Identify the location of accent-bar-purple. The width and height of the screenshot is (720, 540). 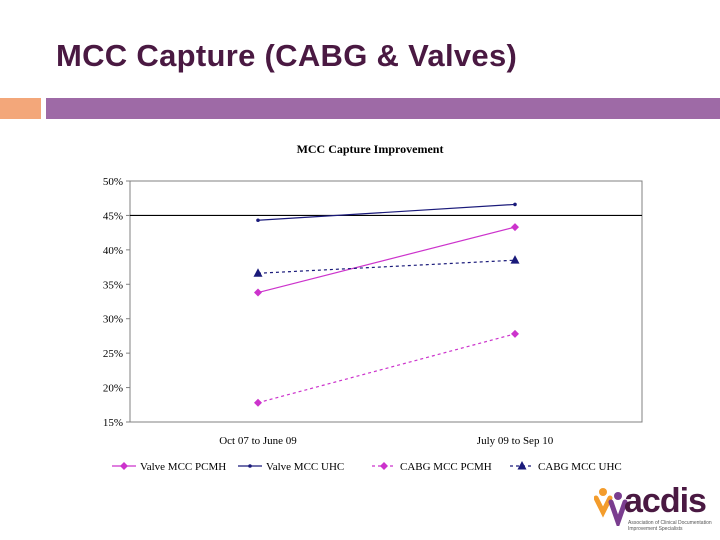
(383, 108).